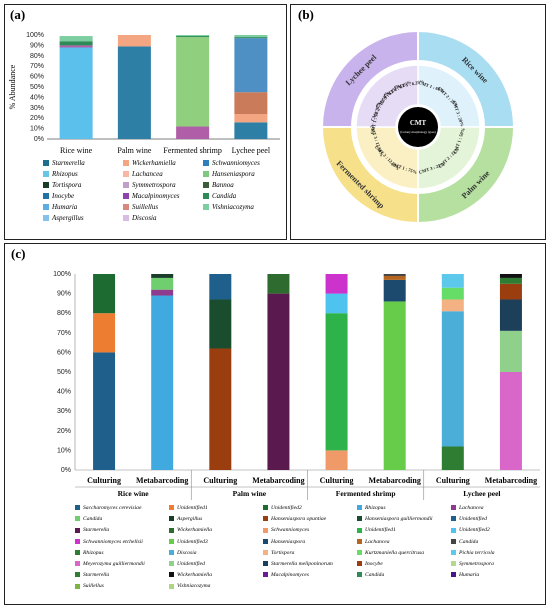 The height and width of the screenshot is (609, 550). I want to click on cmt-label: CMT 1 : 56.75%, so click(376, 118).